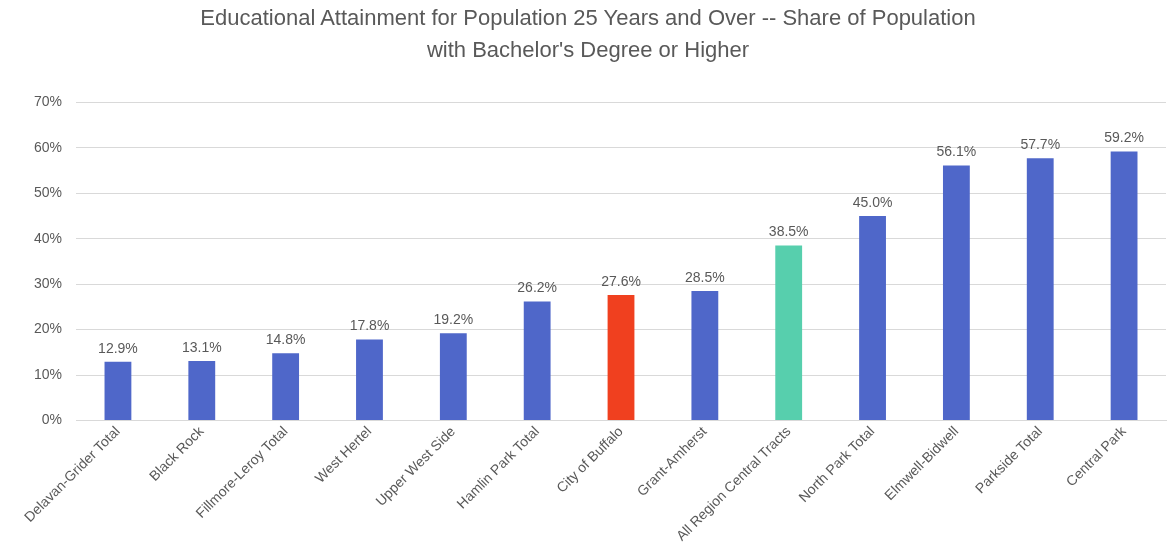 This screenshot has width=1176, height=548. I want to click on y-tick-label: 0%, so click(52, 419).